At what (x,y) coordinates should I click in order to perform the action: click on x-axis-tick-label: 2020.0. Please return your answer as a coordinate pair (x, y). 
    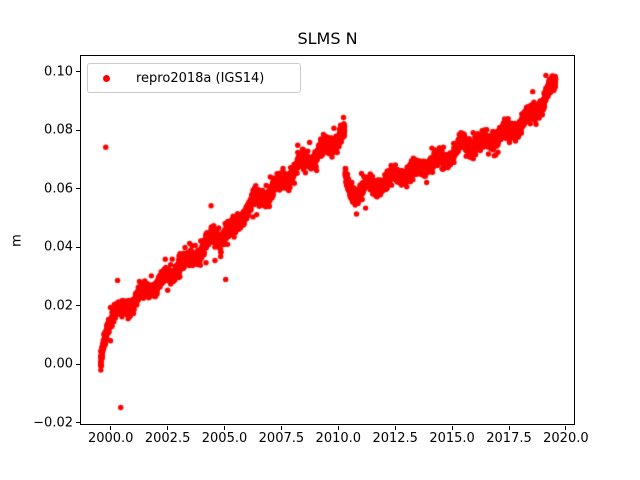
    Looking at the image, I should click on (566, 438).